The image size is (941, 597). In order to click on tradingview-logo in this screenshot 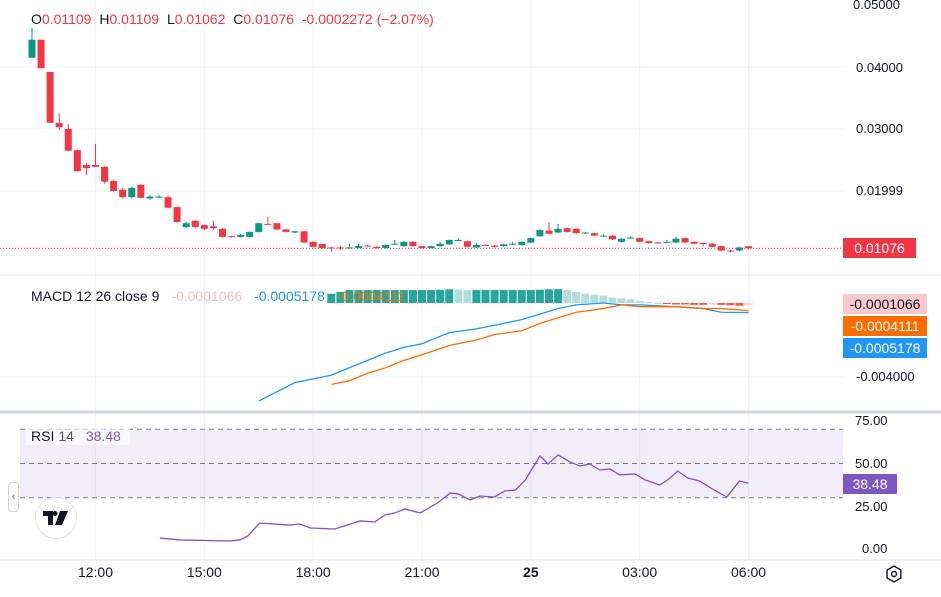, I will do `click(56, 518)`.